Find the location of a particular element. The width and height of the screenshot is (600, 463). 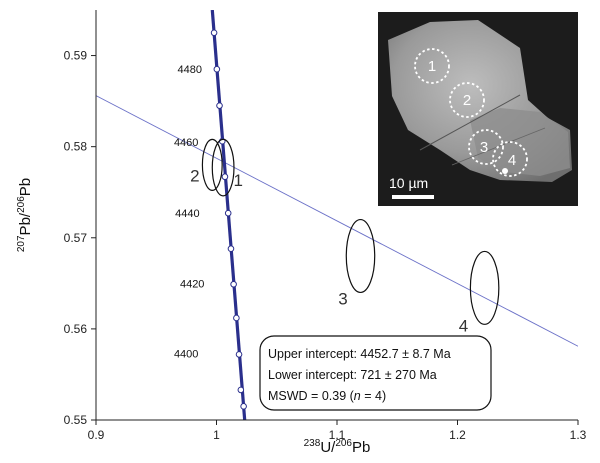

concordia-age-label: 4400 is located at coordinates (186, 354).